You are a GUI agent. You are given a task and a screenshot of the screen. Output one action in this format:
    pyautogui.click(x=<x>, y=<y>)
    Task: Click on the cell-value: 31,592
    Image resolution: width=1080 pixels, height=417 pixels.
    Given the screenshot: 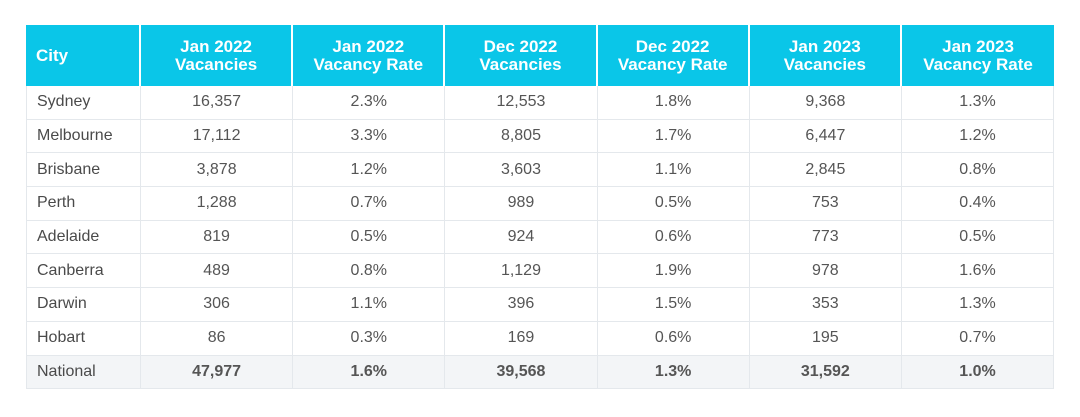 What is the action you would take?
    pyautogui.click(x=825, y=372)
    